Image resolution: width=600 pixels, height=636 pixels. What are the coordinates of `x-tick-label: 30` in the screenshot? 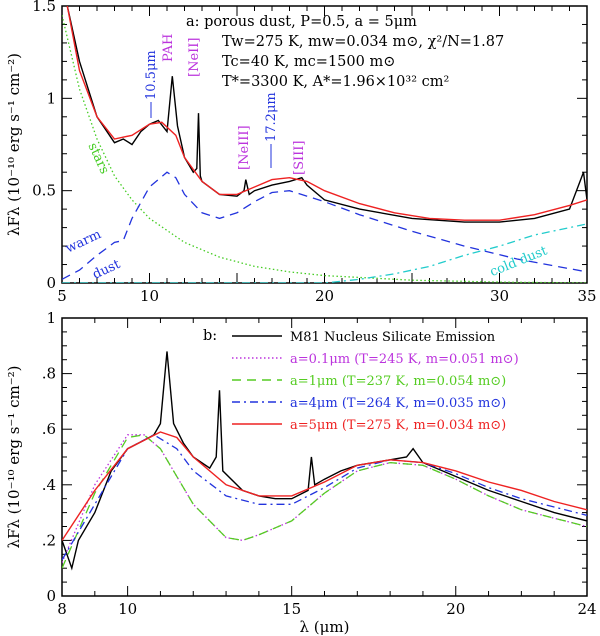 It's located at (499, 296).